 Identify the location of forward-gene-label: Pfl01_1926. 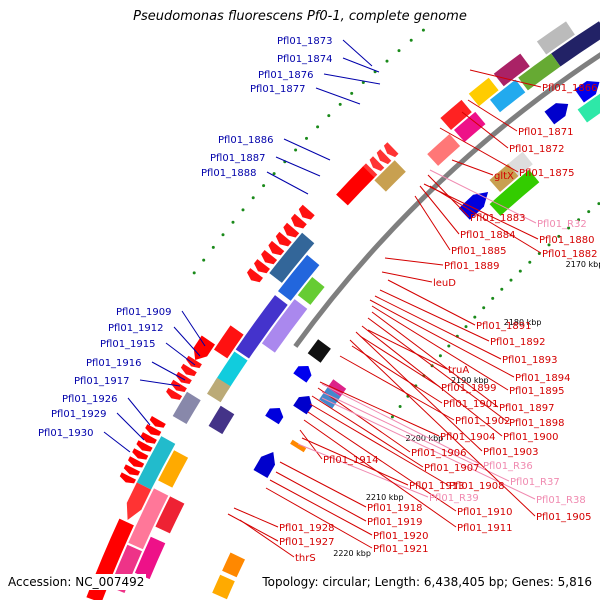
(90, 399).